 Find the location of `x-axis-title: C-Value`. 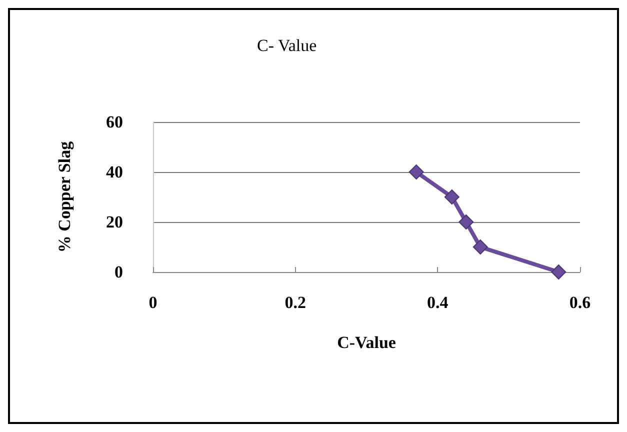

x-axis-title: C-Value is located at coordinates (366, 342).